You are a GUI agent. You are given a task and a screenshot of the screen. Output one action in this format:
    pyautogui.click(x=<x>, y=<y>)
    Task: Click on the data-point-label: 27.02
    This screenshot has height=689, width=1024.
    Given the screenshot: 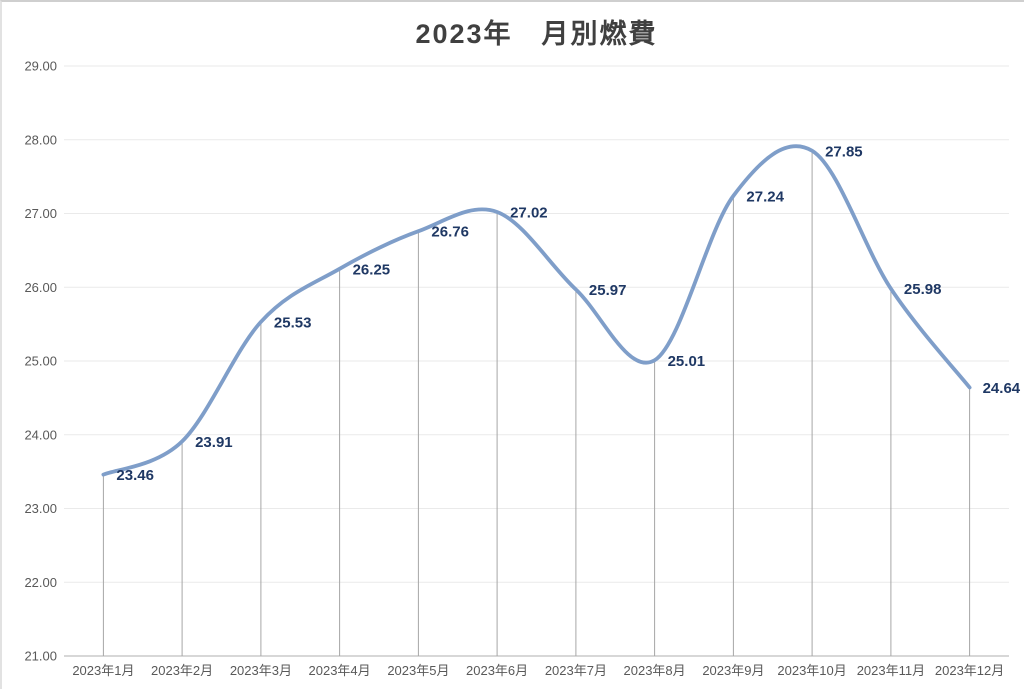 What is the action you would take?
    pyautogui.click(x=529, y=213)
    